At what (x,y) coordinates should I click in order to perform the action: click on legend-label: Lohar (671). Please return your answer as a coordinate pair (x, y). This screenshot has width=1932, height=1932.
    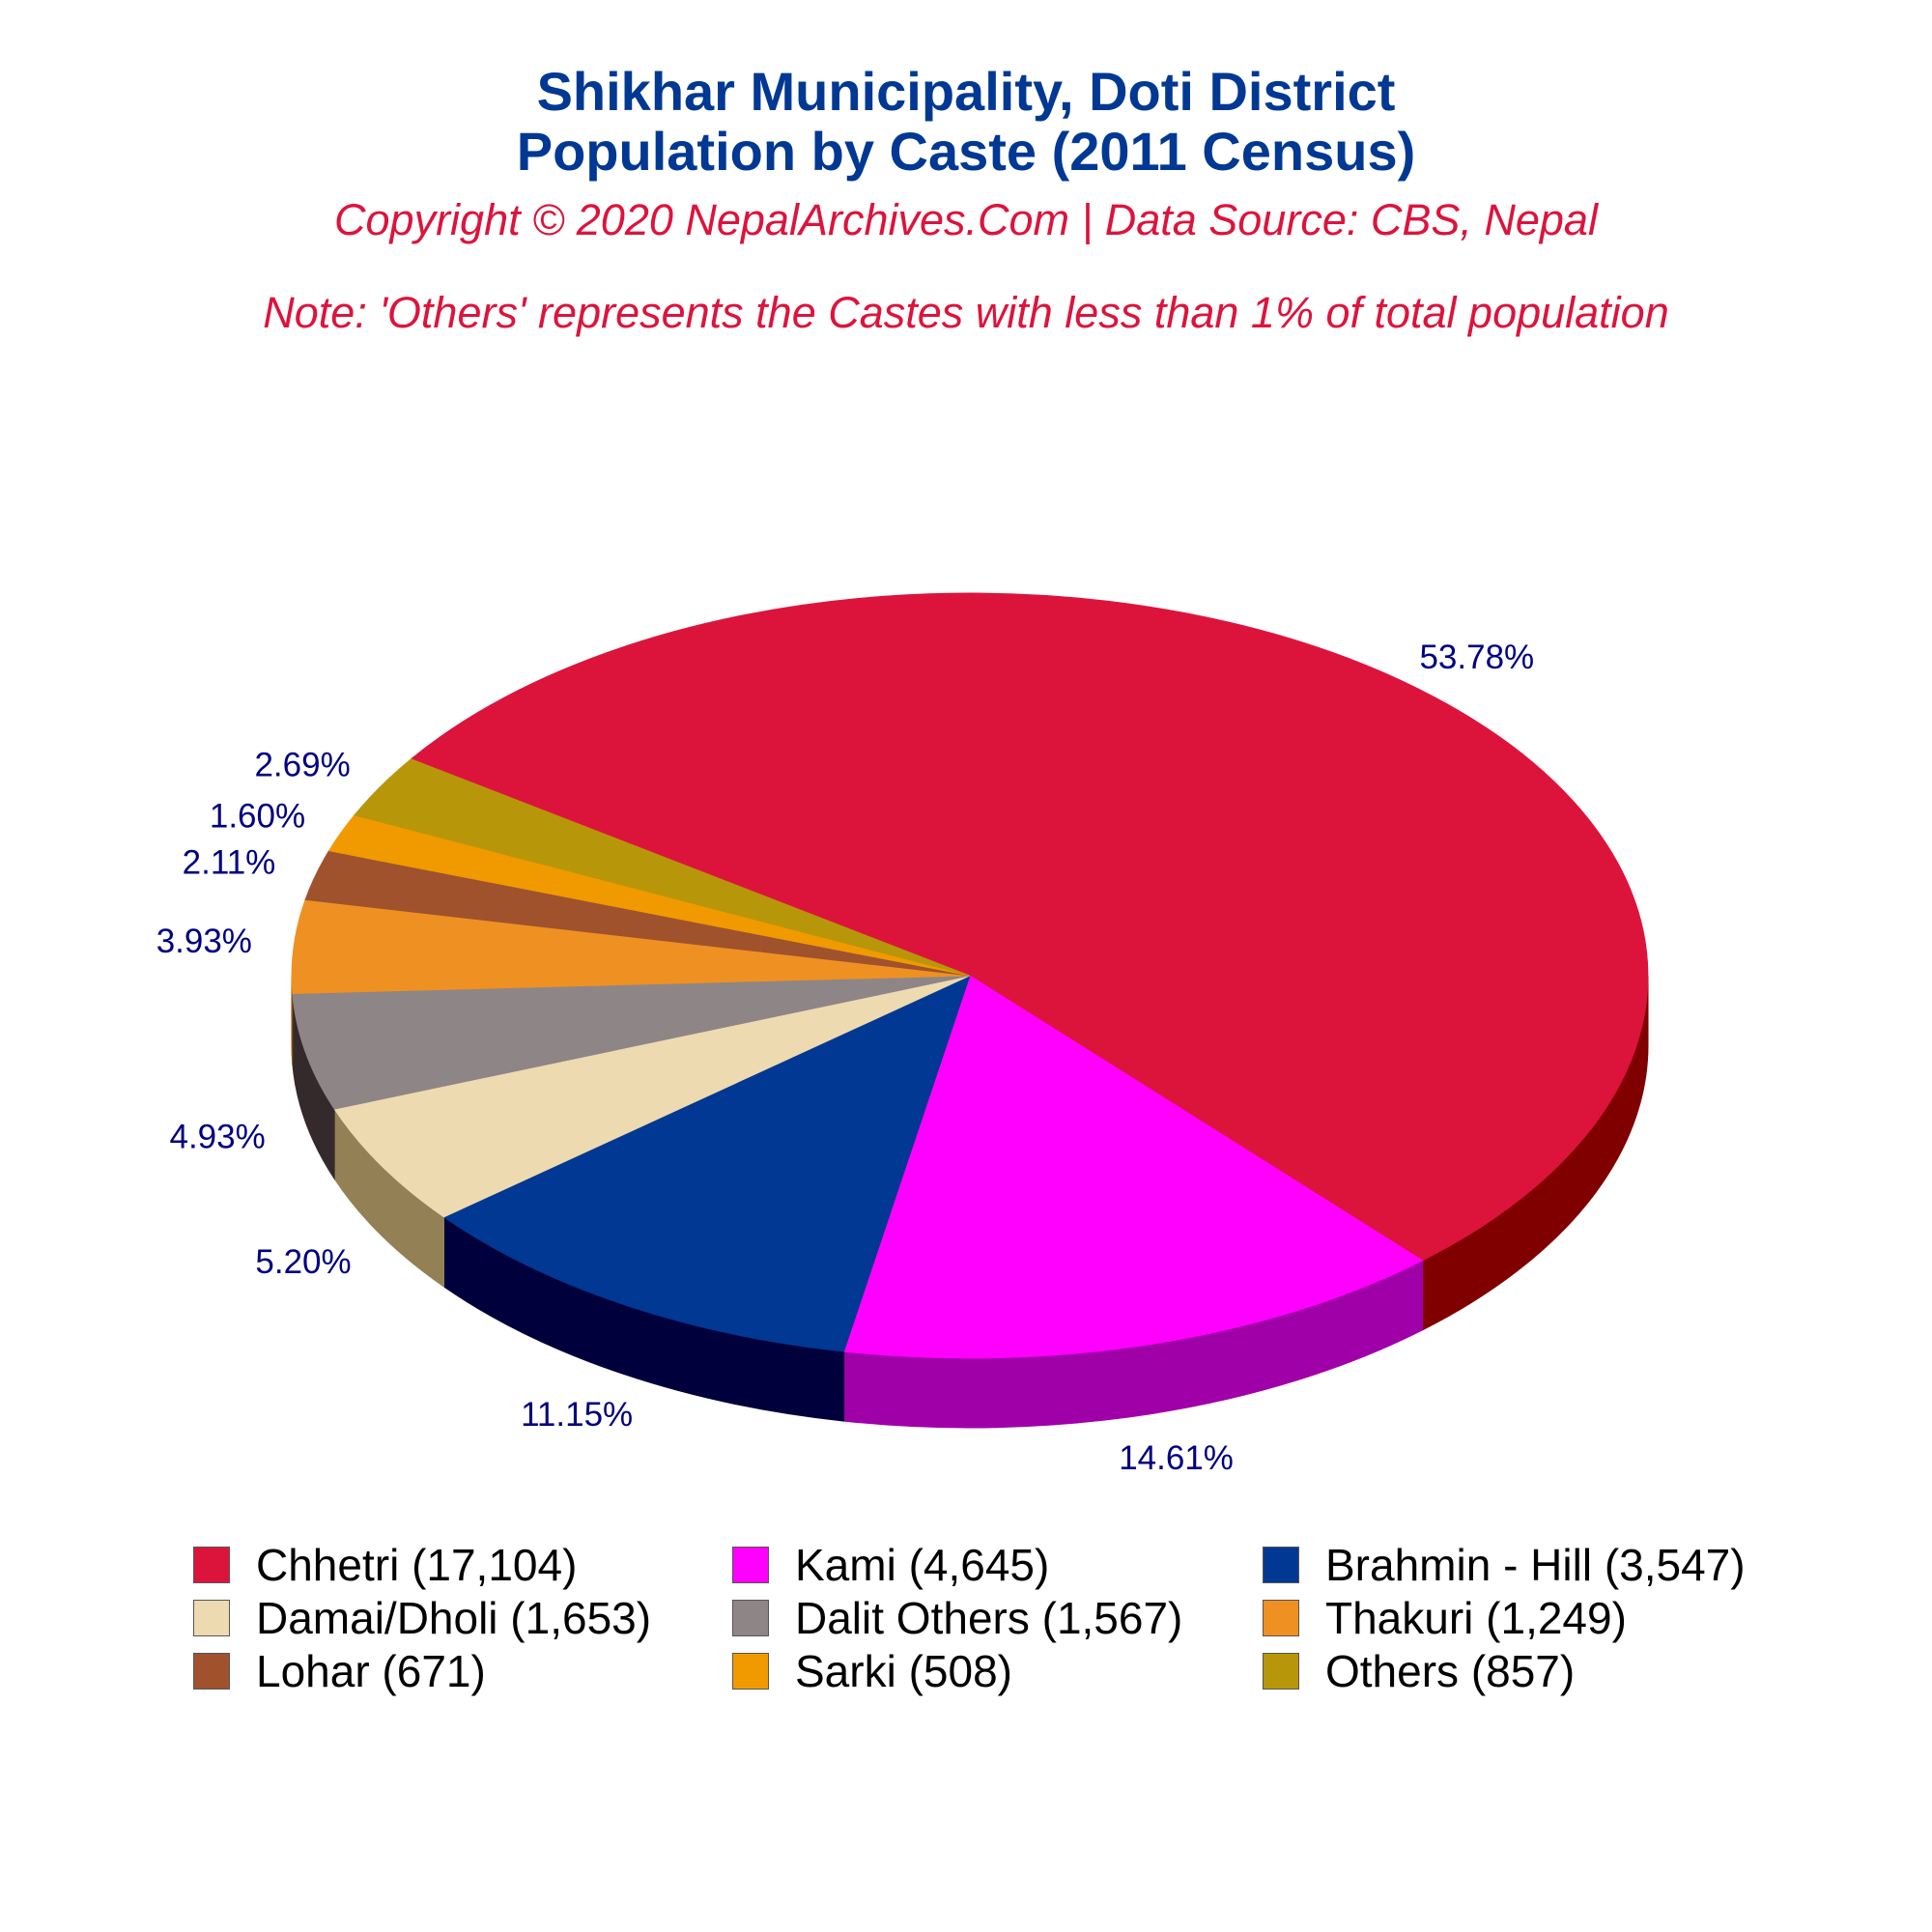
    Looking at the image, I should click on (371, 1671).